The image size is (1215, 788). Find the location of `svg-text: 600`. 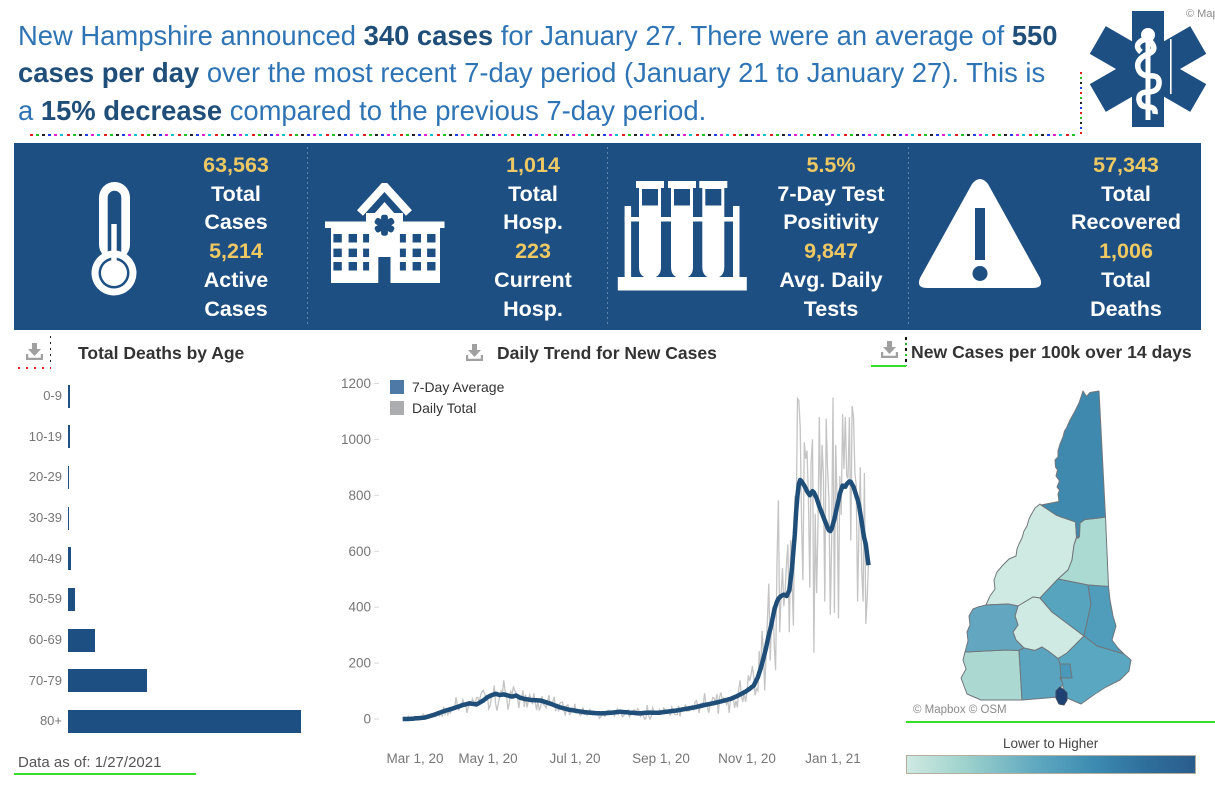

svg-text: 600 is located at coordinates (359, 551).